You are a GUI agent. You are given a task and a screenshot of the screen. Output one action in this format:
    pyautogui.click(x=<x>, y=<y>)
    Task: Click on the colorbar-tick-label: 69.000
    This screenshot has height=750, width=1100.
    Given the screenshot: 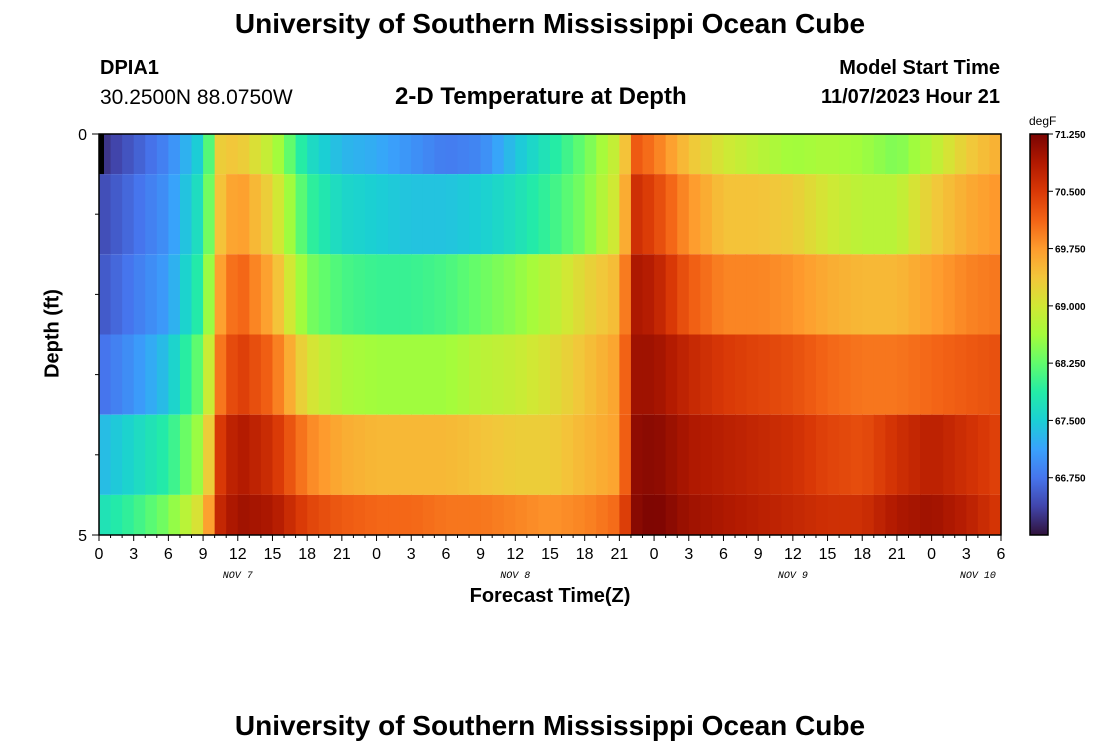 What is the action you would take?
    pyautogui.click(x=1070, y=307)
    